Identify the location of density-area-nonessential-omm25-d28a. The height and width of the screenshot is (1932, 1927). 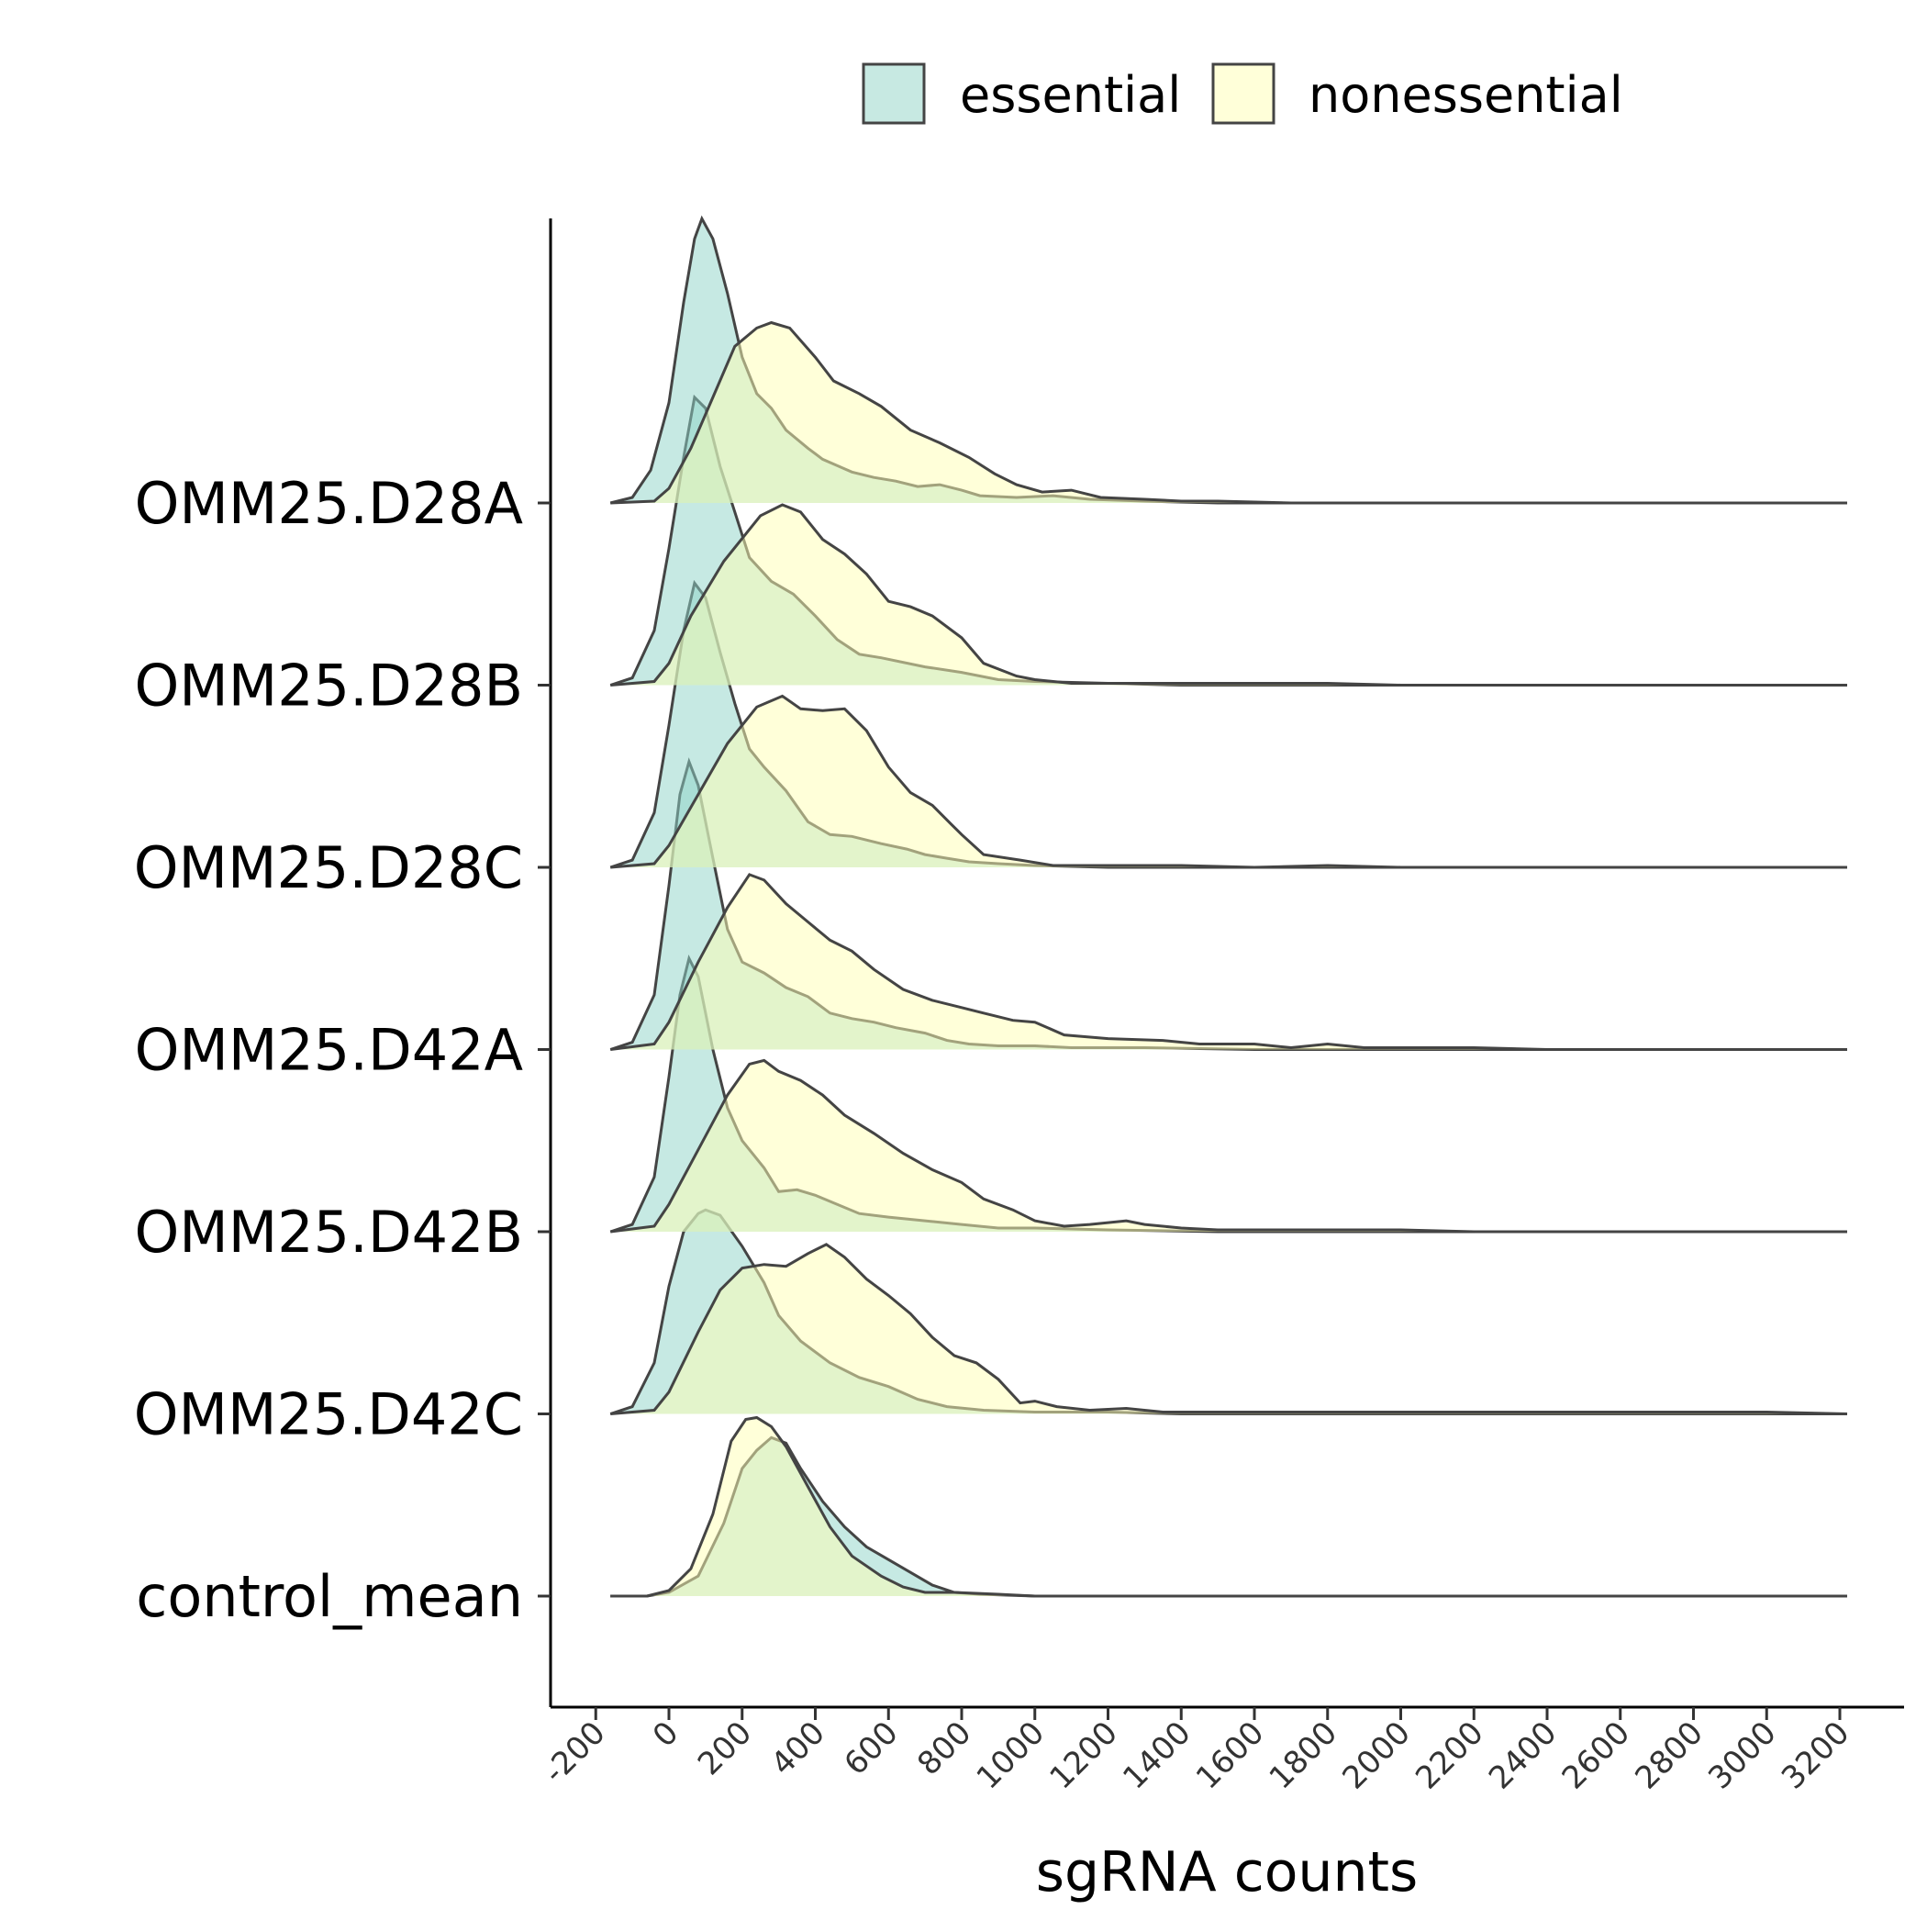
(1229, 412).